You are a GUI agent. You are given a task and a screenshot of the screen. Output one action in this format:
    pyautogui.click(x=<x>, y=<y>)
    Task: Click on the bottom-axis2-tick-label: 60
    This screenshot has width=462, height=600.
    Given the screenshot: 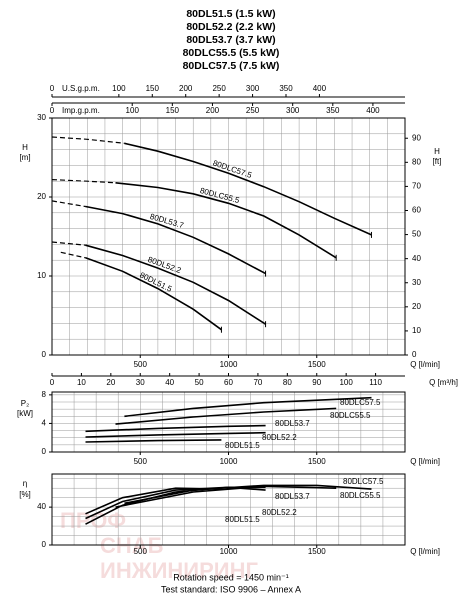 What is the action you would take?
    pyautogui.click(x=228, y=382)
    